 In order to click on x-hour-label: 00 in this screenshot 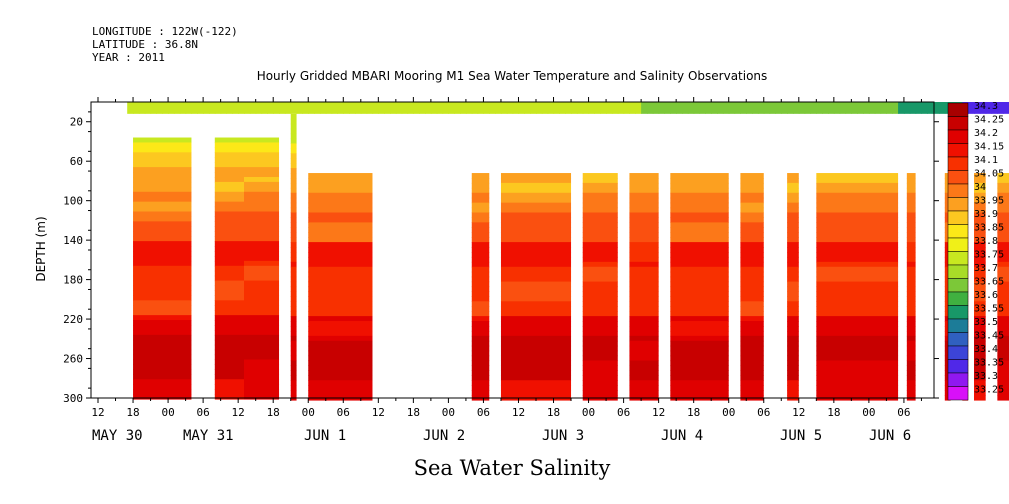, I will do `click(167, 412)`.